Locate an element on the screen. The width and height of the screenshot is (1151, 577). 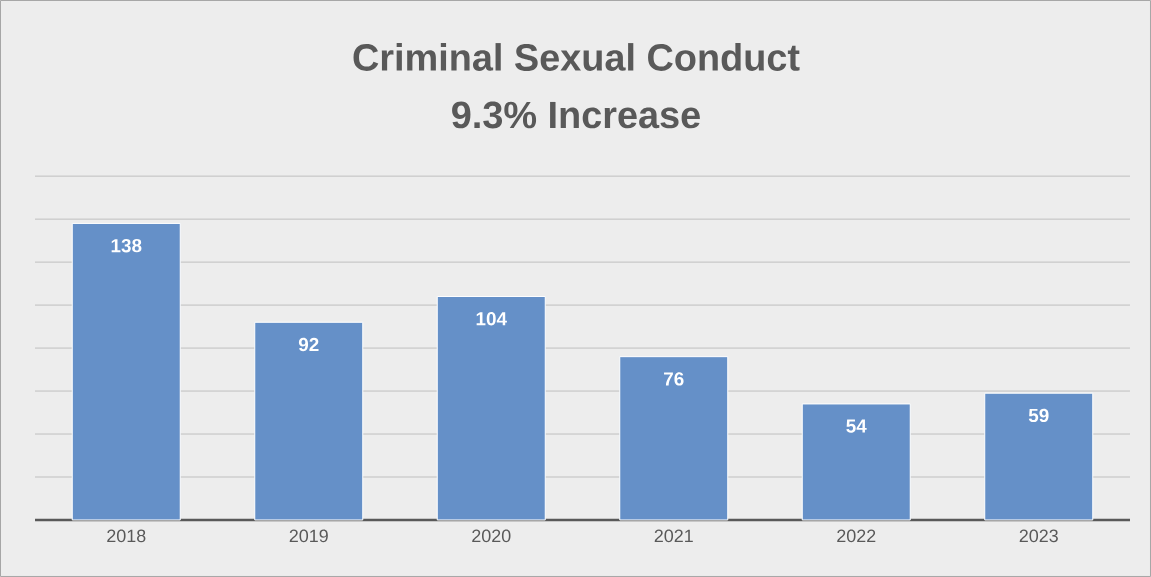
x-tick-label: 2019 is located at coordinates (308, 536).